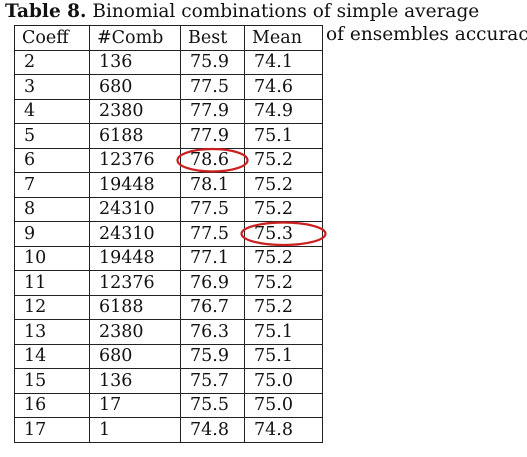  I want to click on table-row: 4 2380 77.9 74.9, so click(168, 111).